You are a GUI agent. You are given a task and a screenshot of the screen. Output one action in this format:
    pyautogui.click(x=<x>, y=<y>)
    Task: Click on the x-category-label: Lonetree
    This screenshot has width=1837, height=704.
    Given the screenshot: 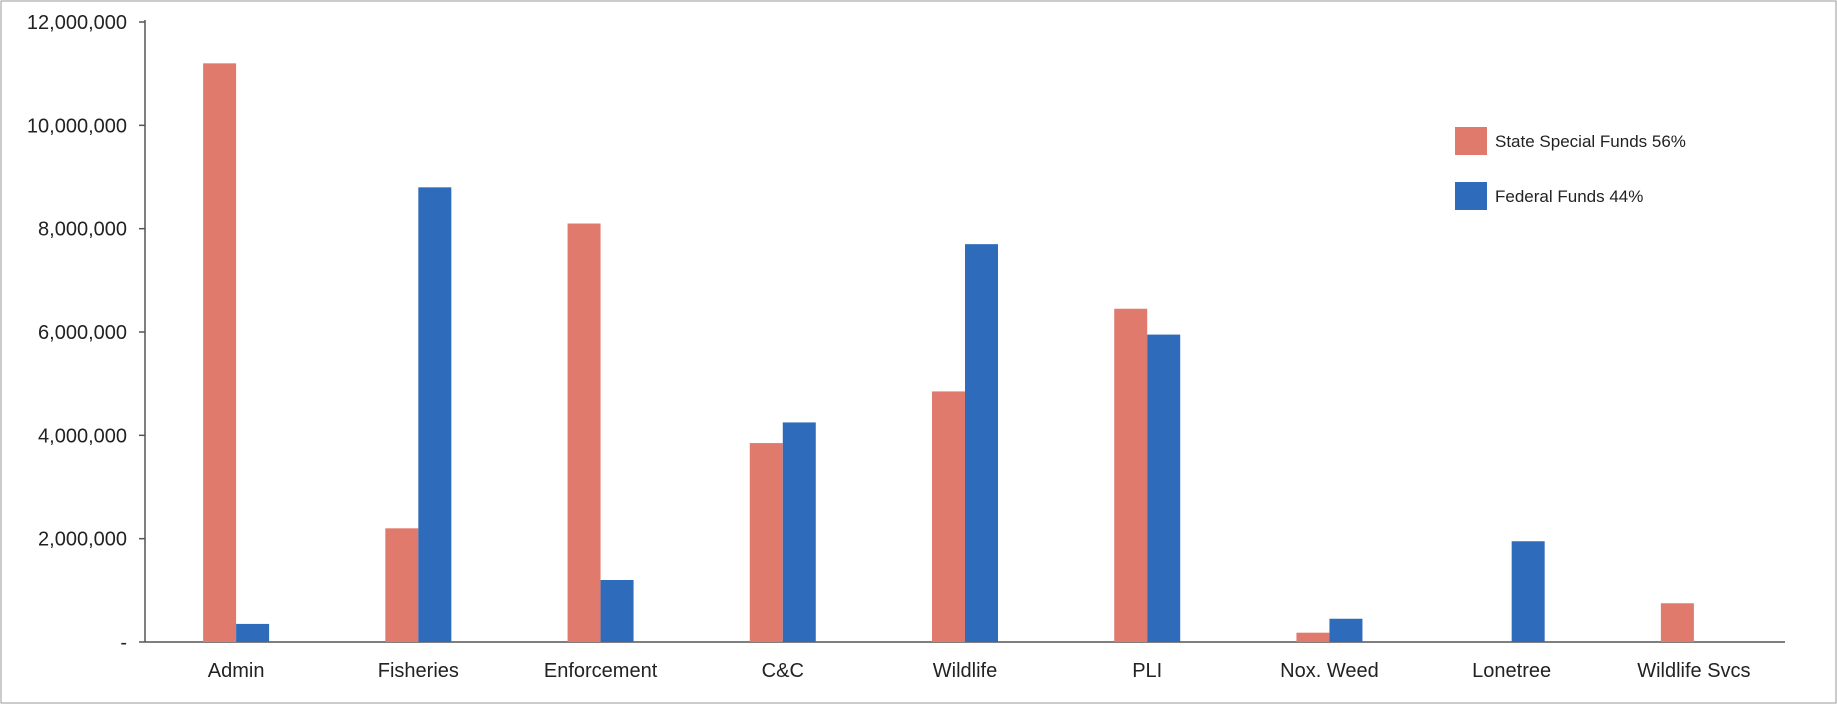 What is the action you would take?
    pyautogui.click(x=1511, y=671)
    